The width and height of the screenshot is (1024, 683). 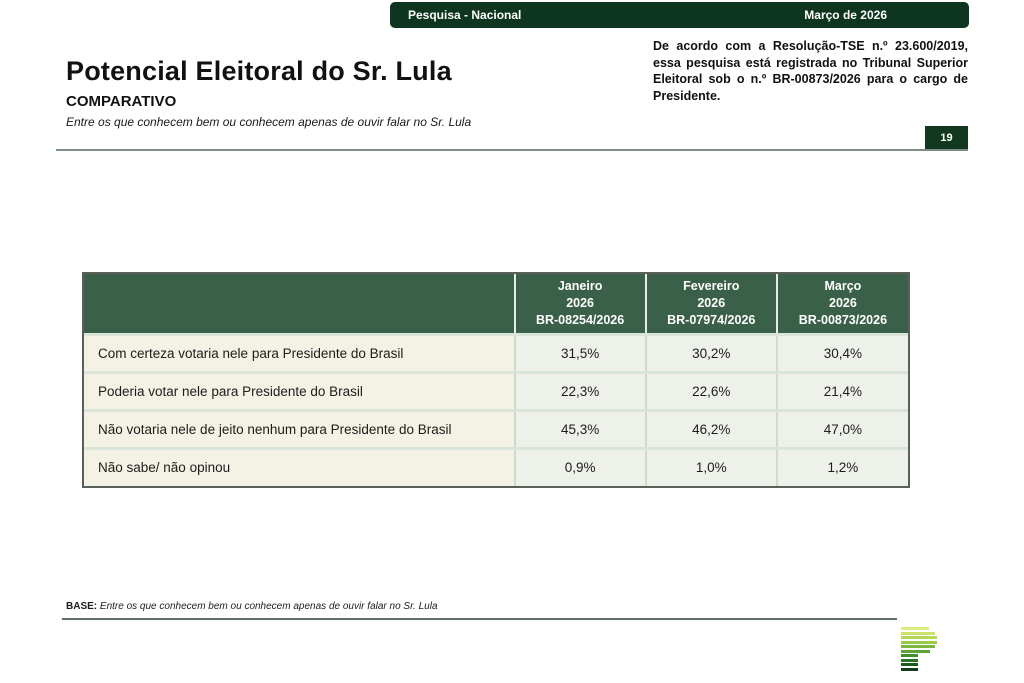 What do you see at coordinates (299, 466) in the screenshot?
I see `row-label: Não sabe/ não opinou` at bounding box center [299, 466].